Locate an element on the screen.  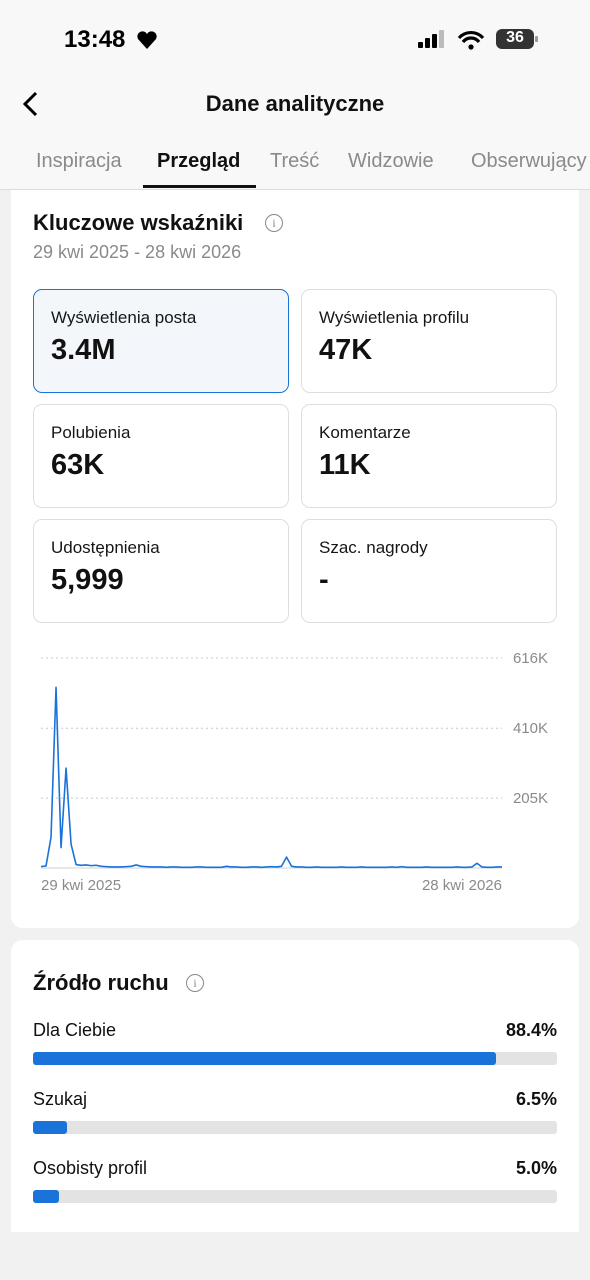
source-value: 88.4% is located at coordinates (531, 1030).